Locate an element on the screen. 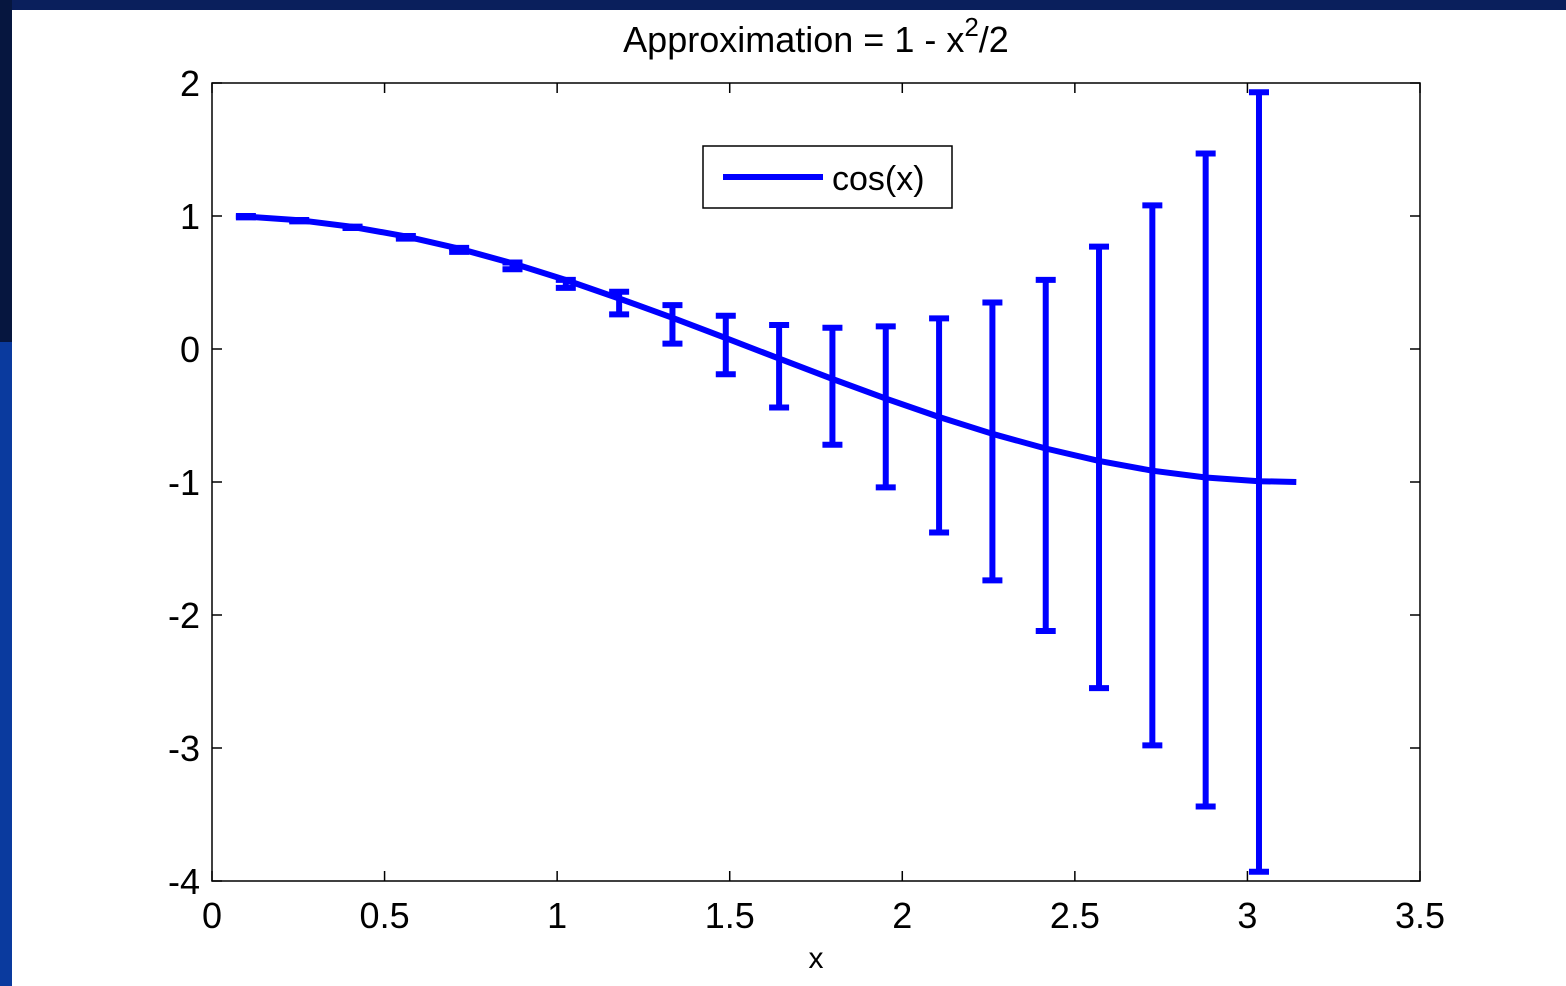 This screenshot has width=1566, height=986. x-tick-label: 2 is located at coordinates (902, 915).